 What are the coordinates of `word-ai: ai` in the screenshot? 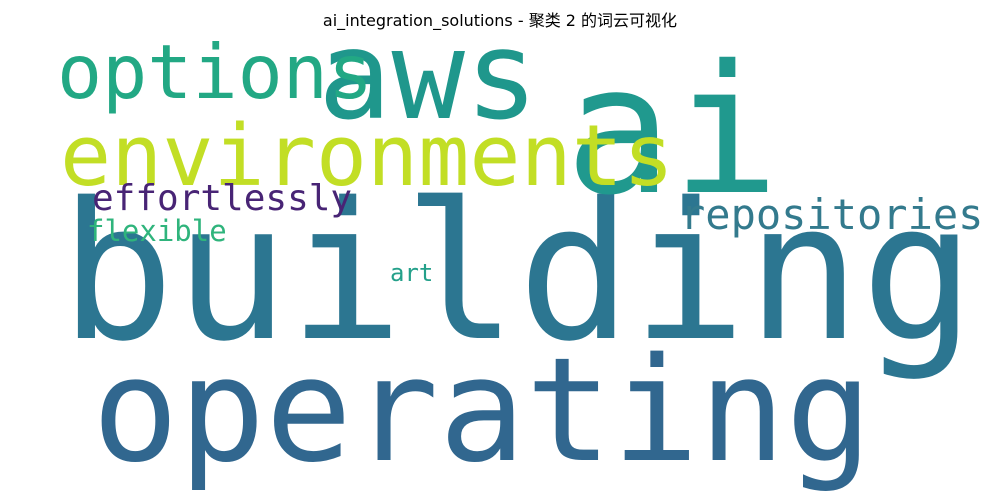 It's located at (672, 130).